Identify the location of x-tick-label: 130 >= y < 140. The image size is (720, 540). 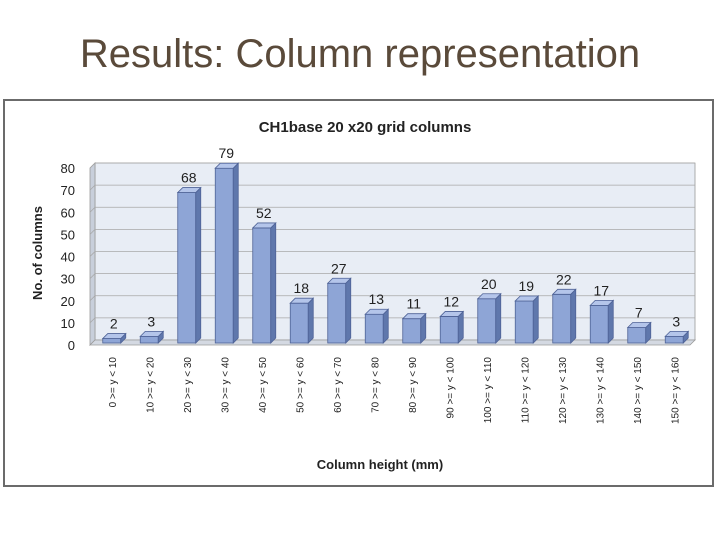
(600, 390).